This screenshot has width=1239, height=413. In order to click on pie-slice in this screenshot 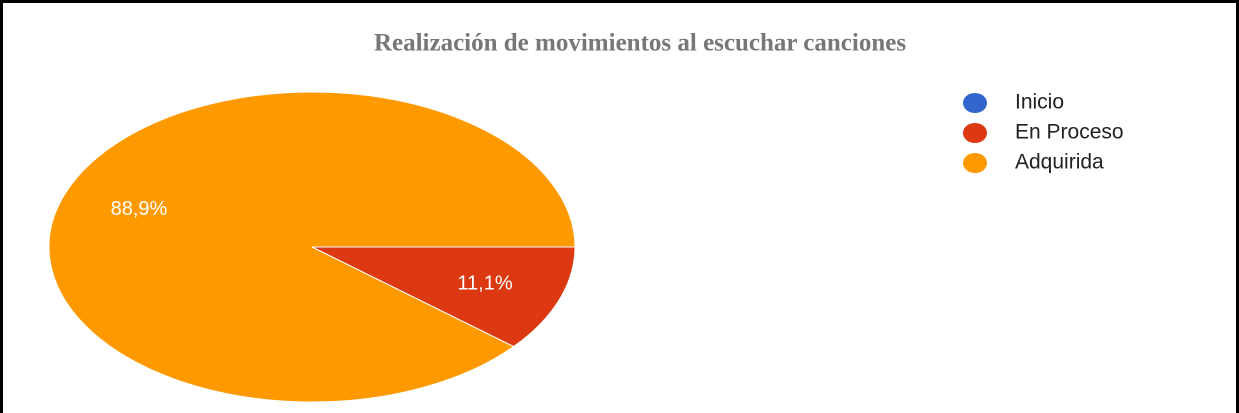, I will do `click(443, 297)`.